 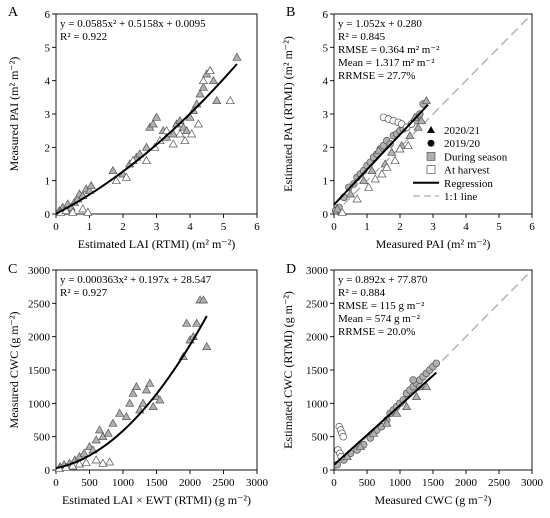 What do you see at coordinates (89, 483) in the screenshot?
I see `x-tick-label: 500` at bounding box center [89, 483].